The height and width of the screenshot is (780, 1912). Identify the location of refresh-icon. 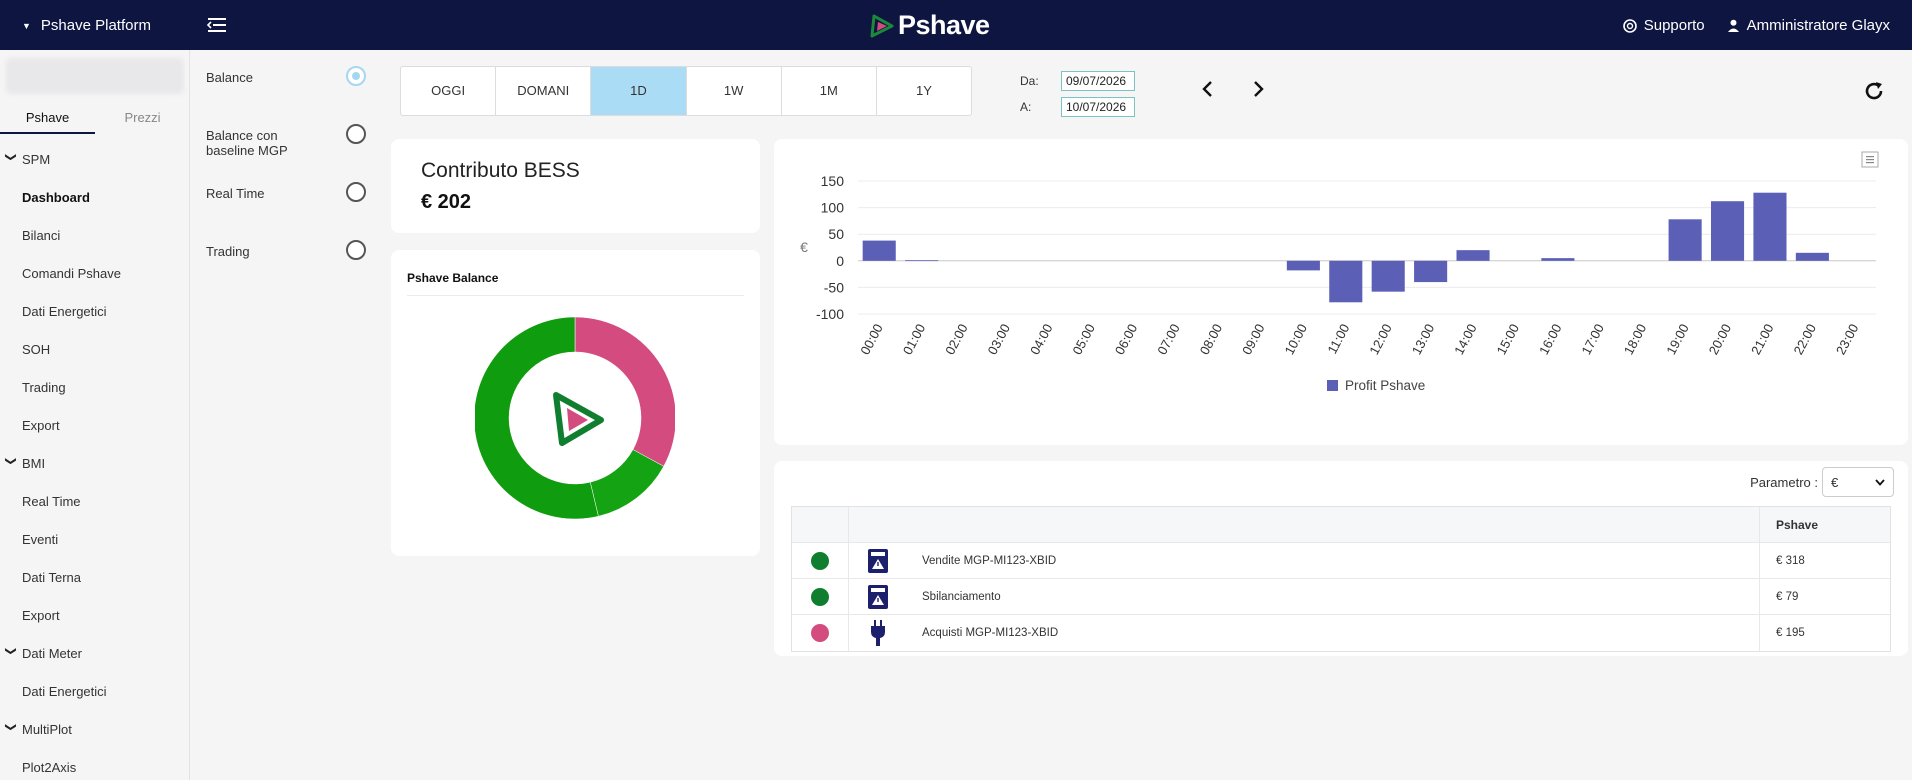
(1874, 91).